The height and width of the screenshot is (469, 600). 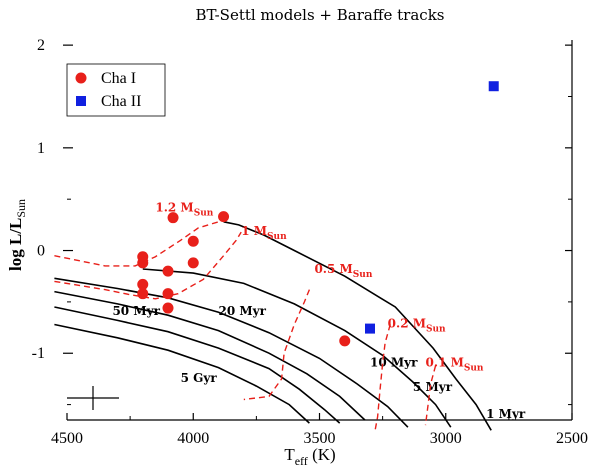 What do you see at coordinates (572, 438) in the screenshot?
I see `x-tick-label: 2500` at bounding box center [572, 438].